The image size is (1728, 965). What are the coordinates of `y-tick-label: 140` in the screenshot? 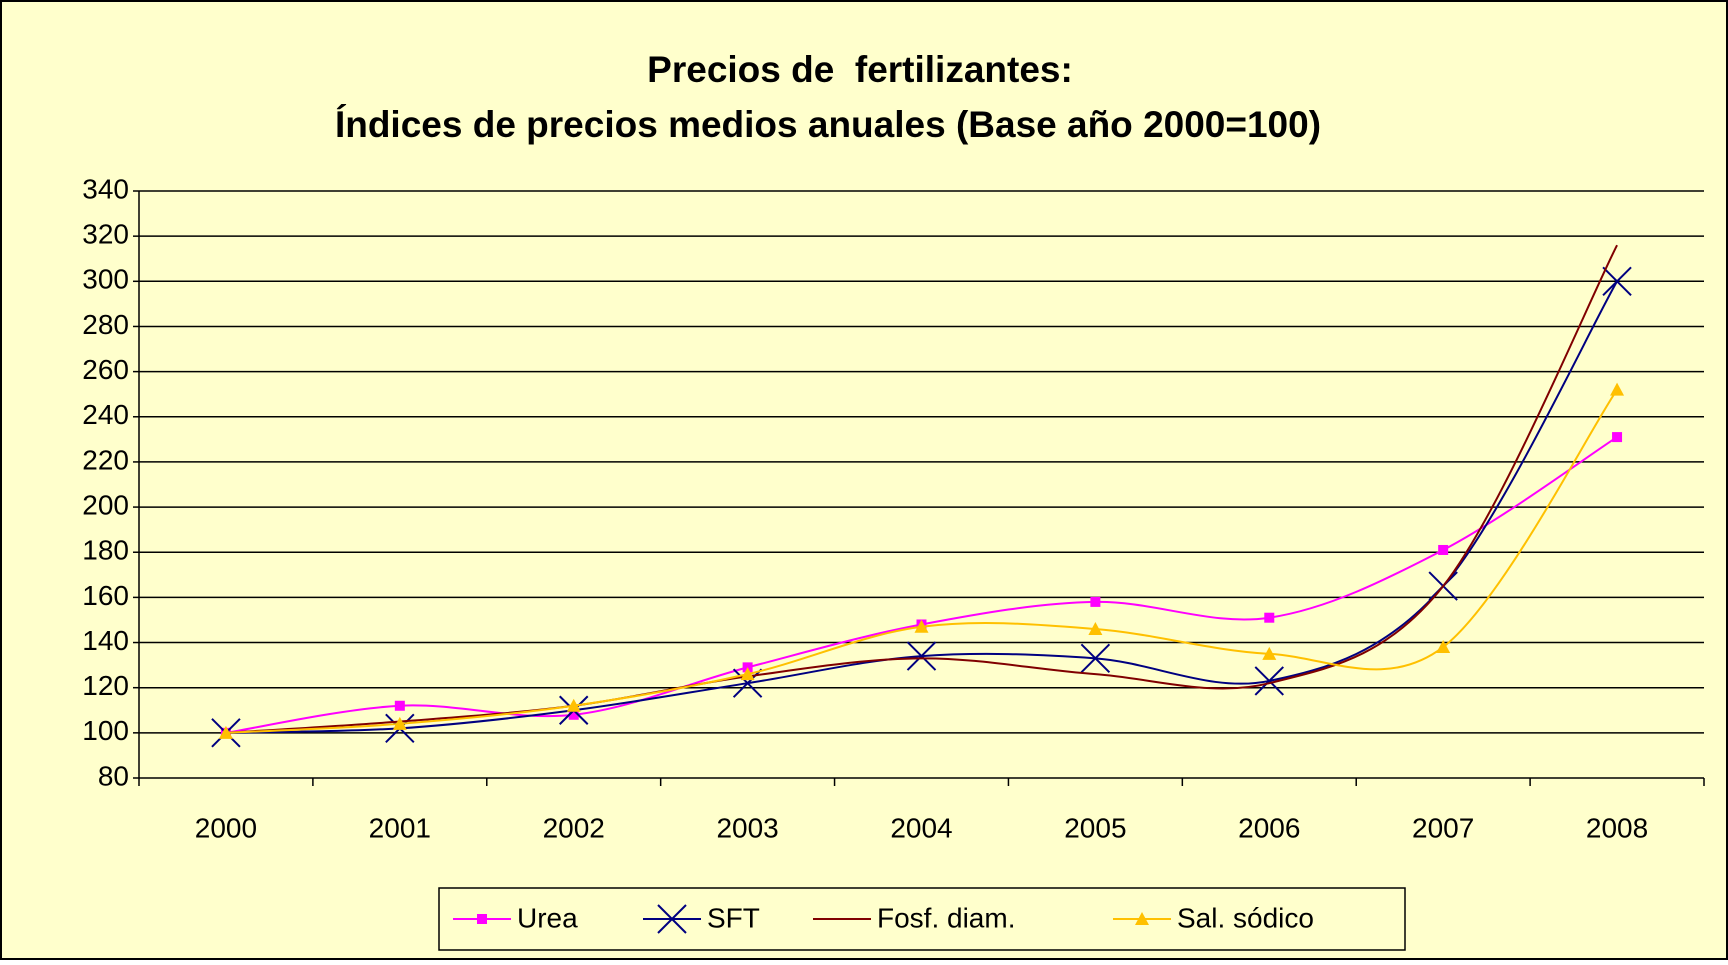 It's located at (105, 640).